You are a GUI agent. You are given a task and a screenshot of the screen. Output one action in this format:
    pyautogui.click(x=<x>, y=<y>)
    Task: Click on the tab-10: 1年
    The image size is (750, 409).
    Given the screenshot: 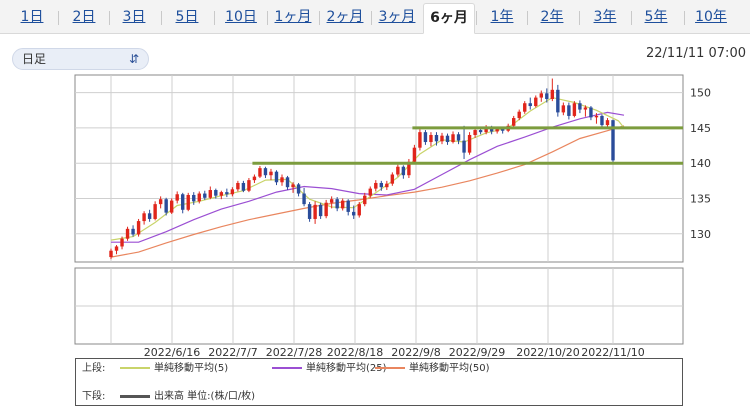 What is the action you would take?
    pyautogui.click(x=502, y=17)
    